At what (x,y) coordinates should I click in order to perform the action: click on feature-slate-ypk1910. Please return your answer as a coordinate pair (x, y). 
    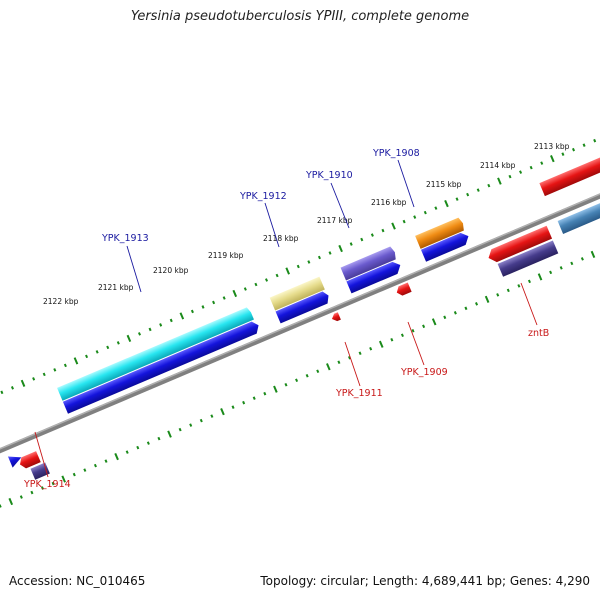
    Looking at the image, I should click on (368, 263).